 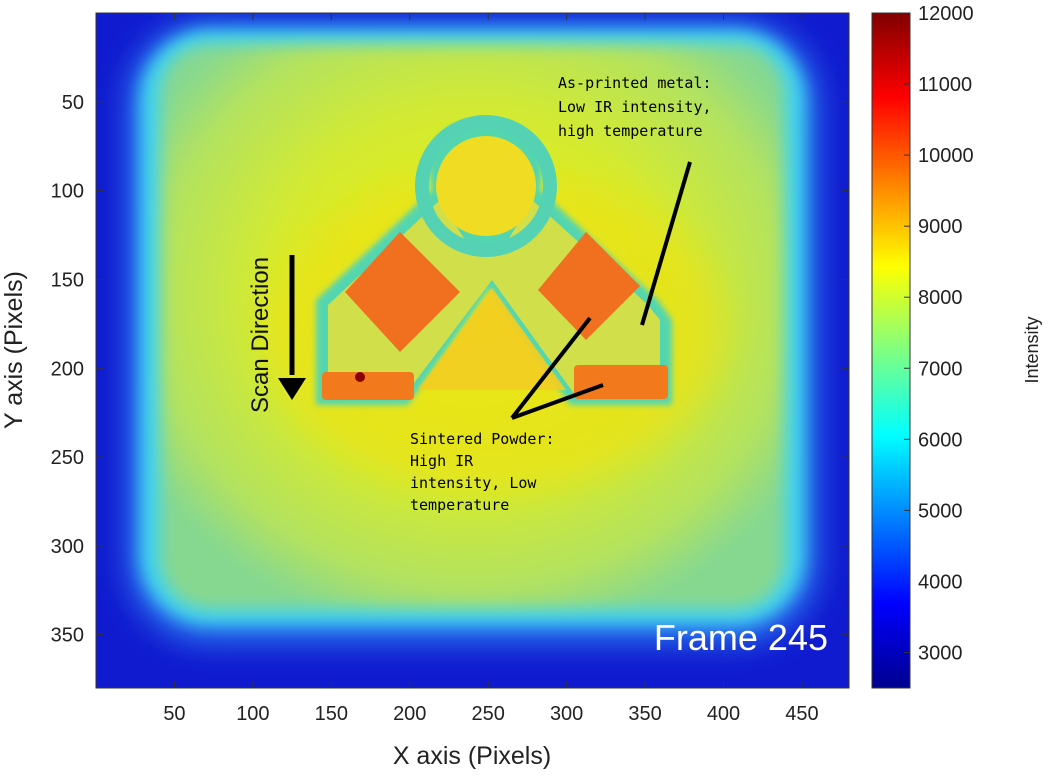 What do you see at coordinates (940, 440) in the screenshot?
I see `colorbar-tick-label: 6000` at bounding box center [940, 440].